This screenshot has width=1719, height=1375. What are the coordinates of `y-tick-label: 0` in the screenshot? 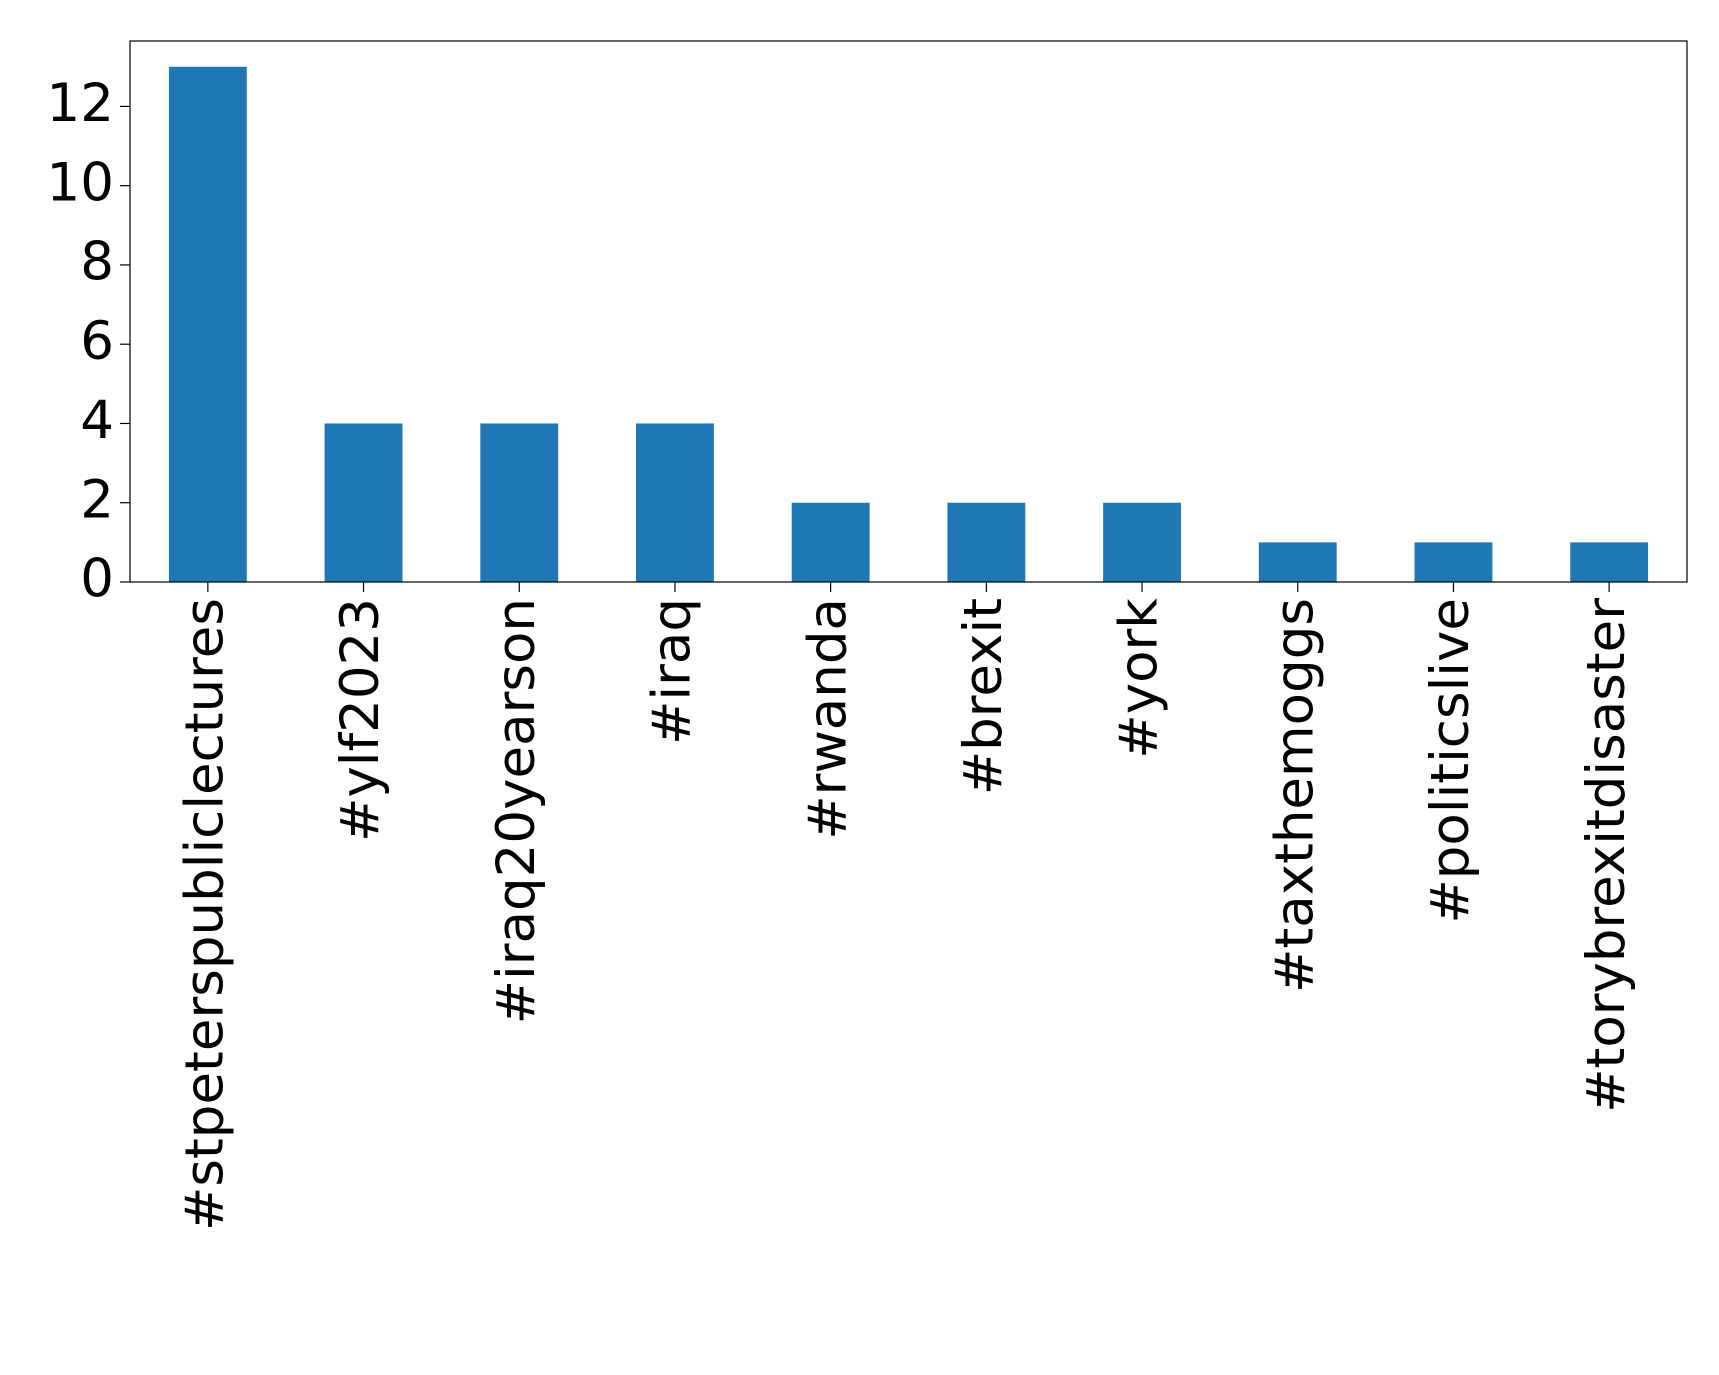 It's located at (97, 579).